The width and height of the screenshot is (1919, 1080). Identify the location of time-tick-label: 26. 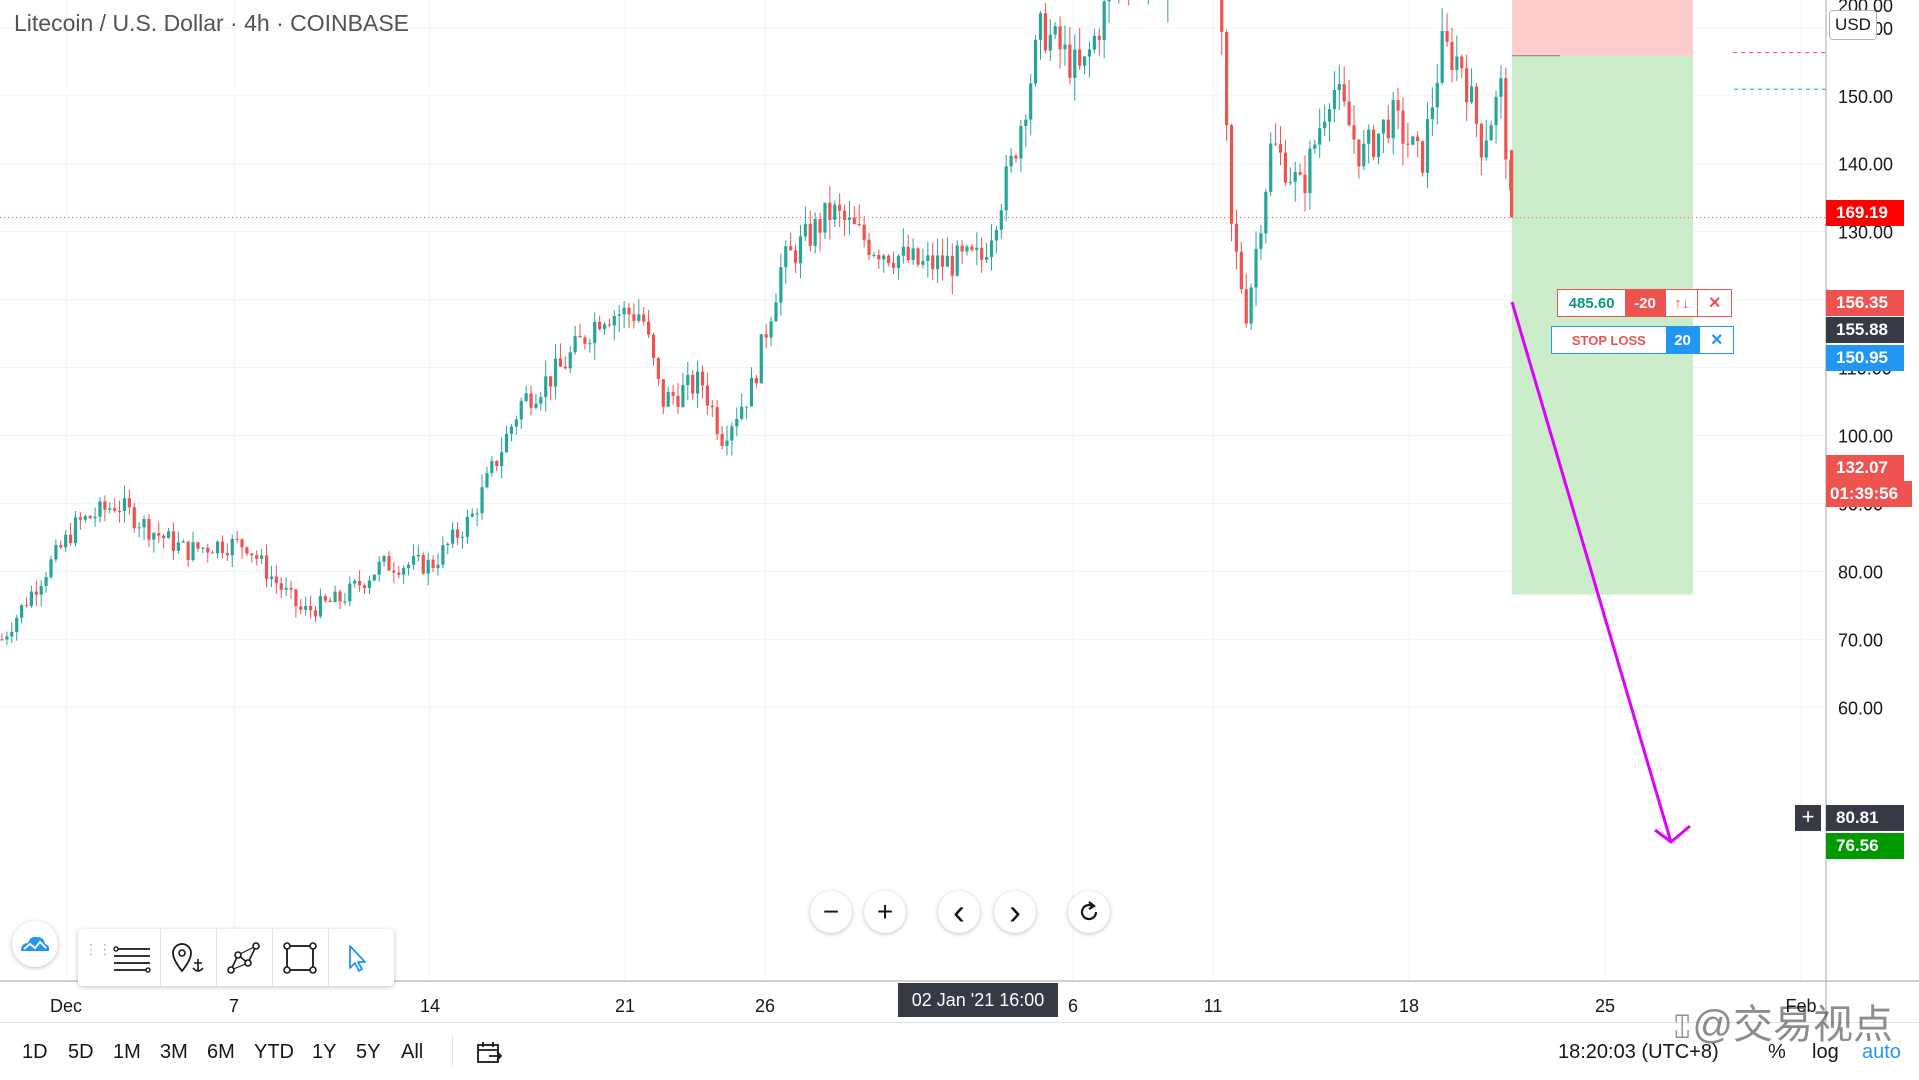
(765, 1006).